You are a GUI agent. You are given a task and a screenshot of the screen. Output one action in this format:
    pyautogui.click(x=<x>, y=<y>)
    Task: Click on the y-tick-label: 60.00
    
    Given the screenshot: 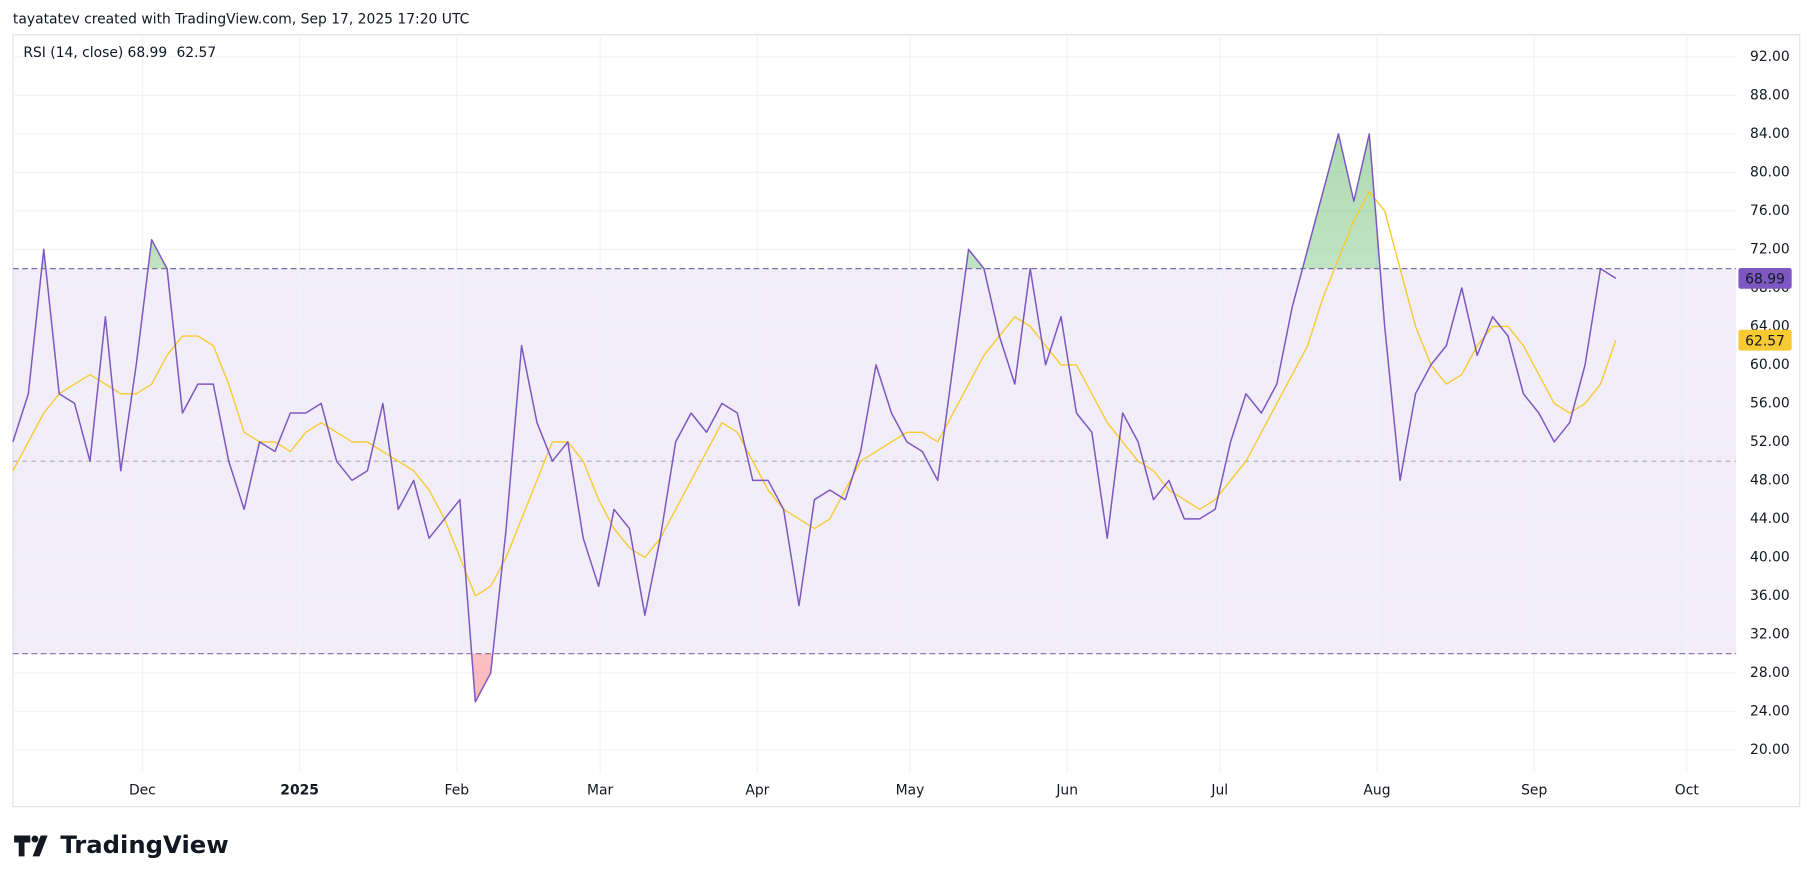 What is the action you would take?
    pyautogui.click(x=1770, y=365)
    